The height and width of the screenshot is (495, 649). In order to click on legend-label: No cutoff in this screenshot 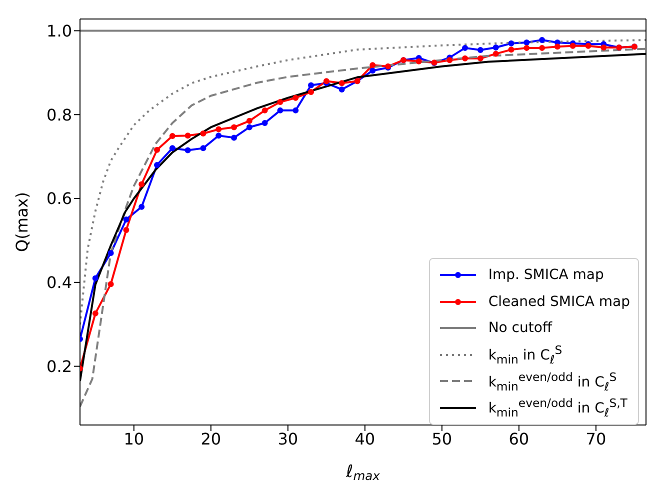, I will do `click(520, 328)`.